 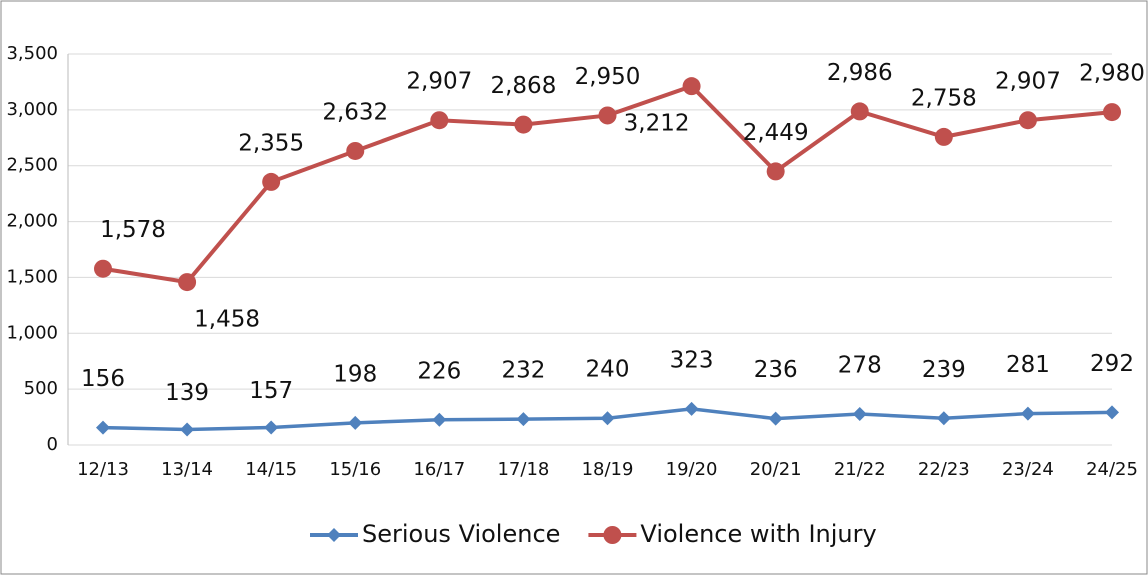 What do you see at coordinates (776, 370) in the screenshot?
I see `value-label: 236` at bounding box center [776, 370].